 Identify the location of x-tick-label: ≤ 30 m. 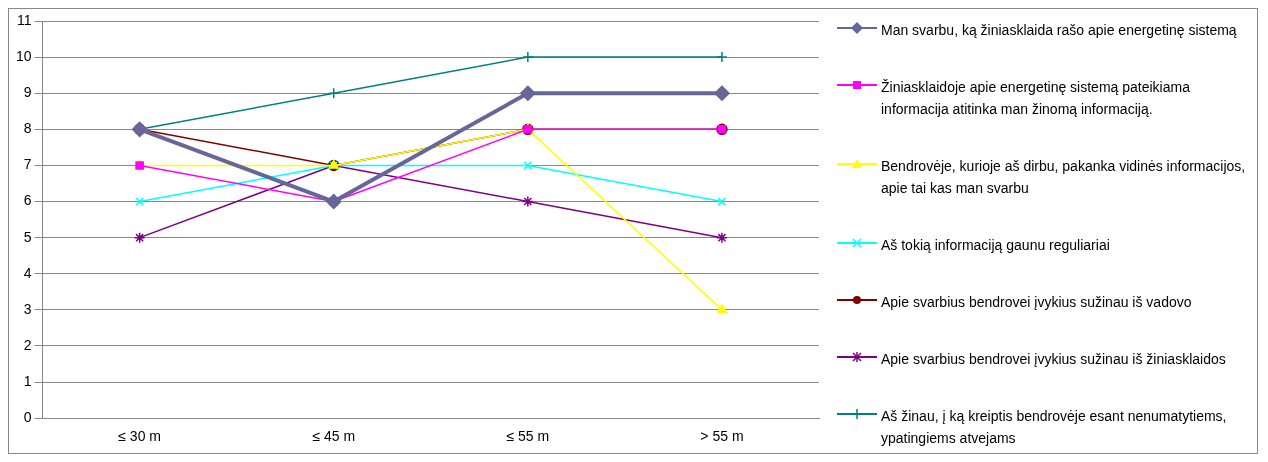
(139, 436).